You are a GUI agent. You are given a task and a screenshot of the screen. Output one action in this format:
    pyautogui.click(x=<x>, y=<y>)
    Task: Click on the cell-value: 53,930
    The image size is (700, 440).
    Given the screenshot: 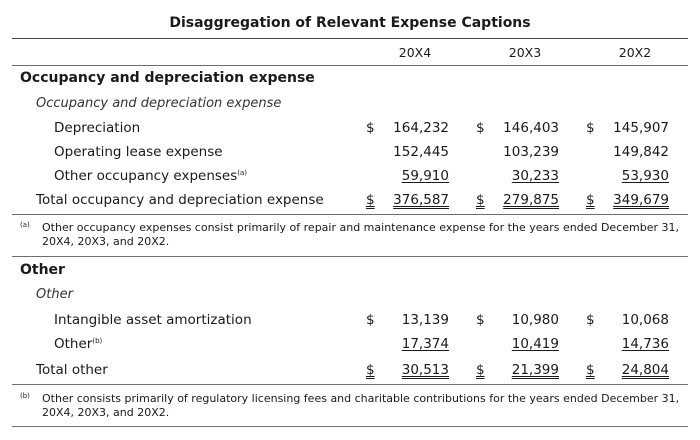 What is the action you would take?
    pyautogui.click(x=645, y=176)
    